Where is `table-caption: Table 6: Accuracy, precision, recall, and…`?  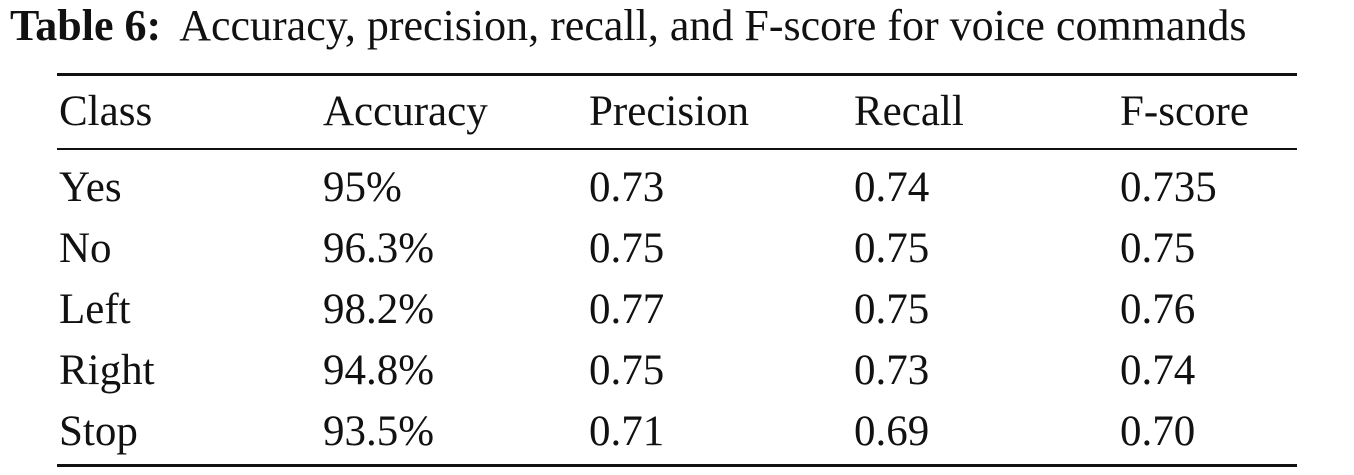 table-caption: Table 6: Accuracy, precision, recall, and… is located at coordinates (628, 26).